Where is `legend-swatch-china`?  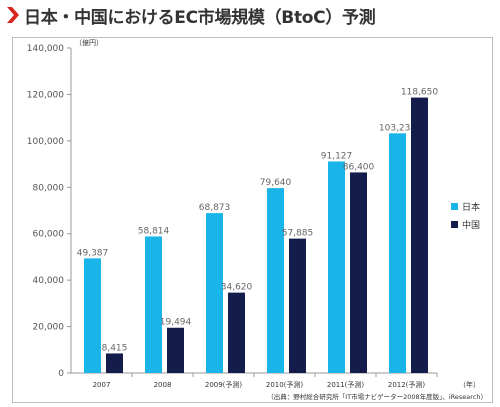 legend-swatch-china is located at coordinates (454, 224).